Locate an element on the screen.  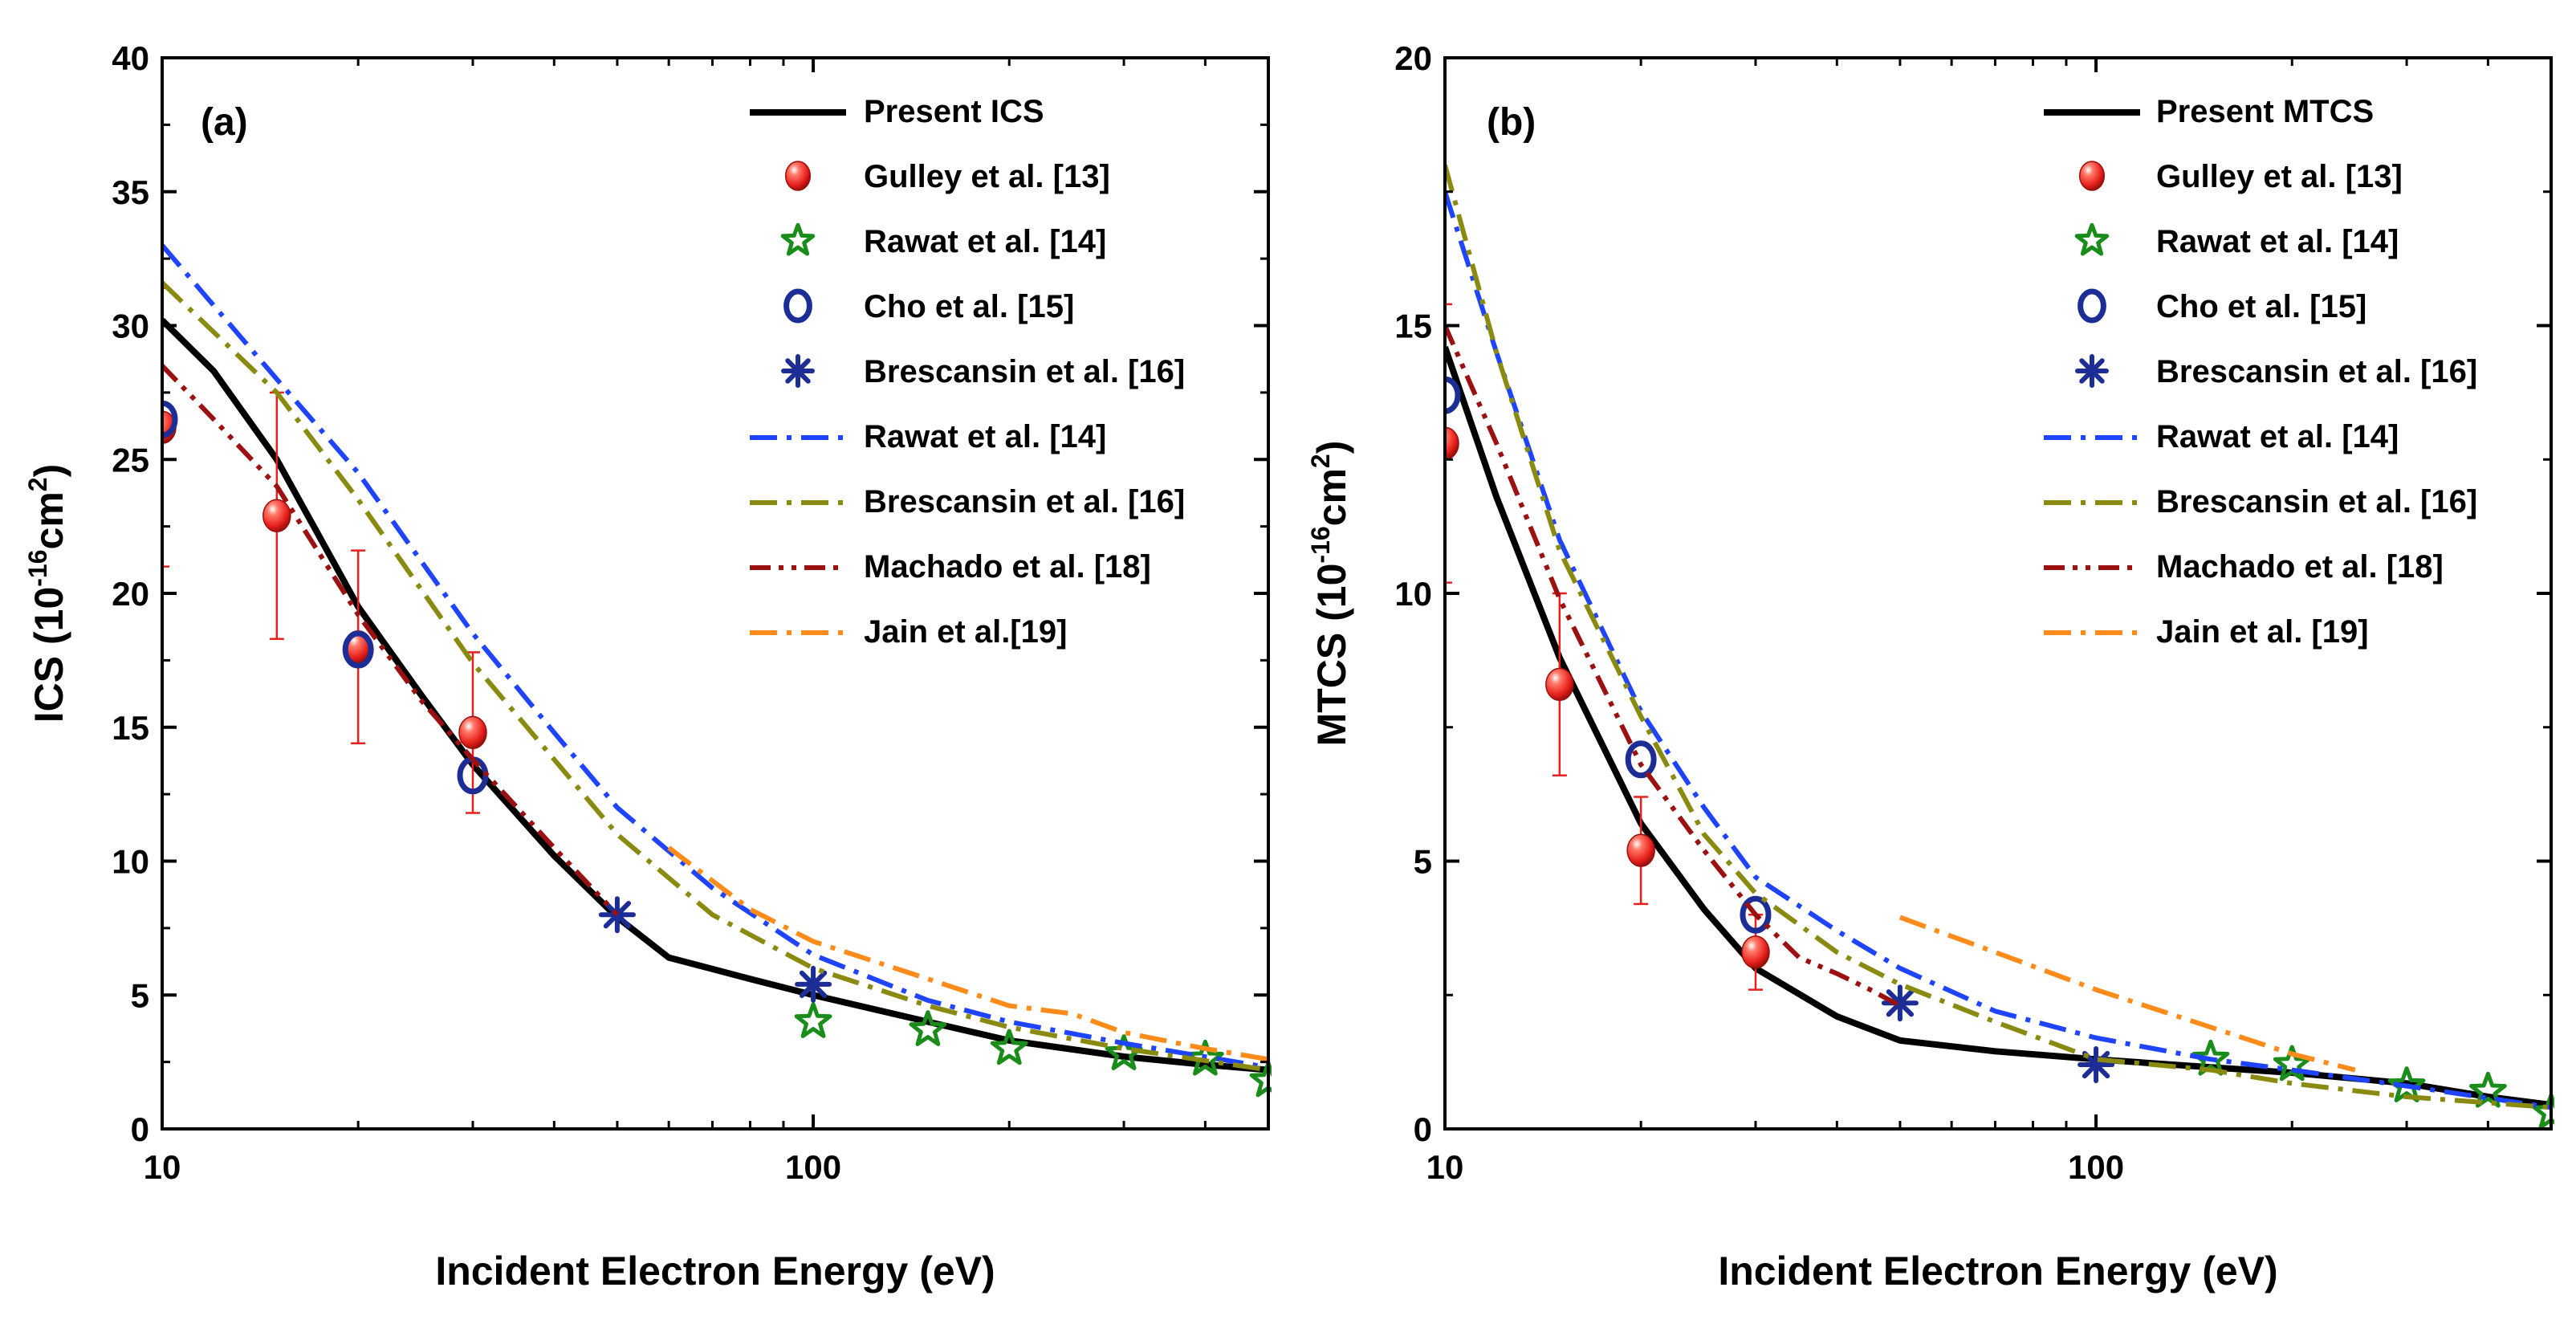
legend-label: Present ICS is located at coordinates (954, 111).